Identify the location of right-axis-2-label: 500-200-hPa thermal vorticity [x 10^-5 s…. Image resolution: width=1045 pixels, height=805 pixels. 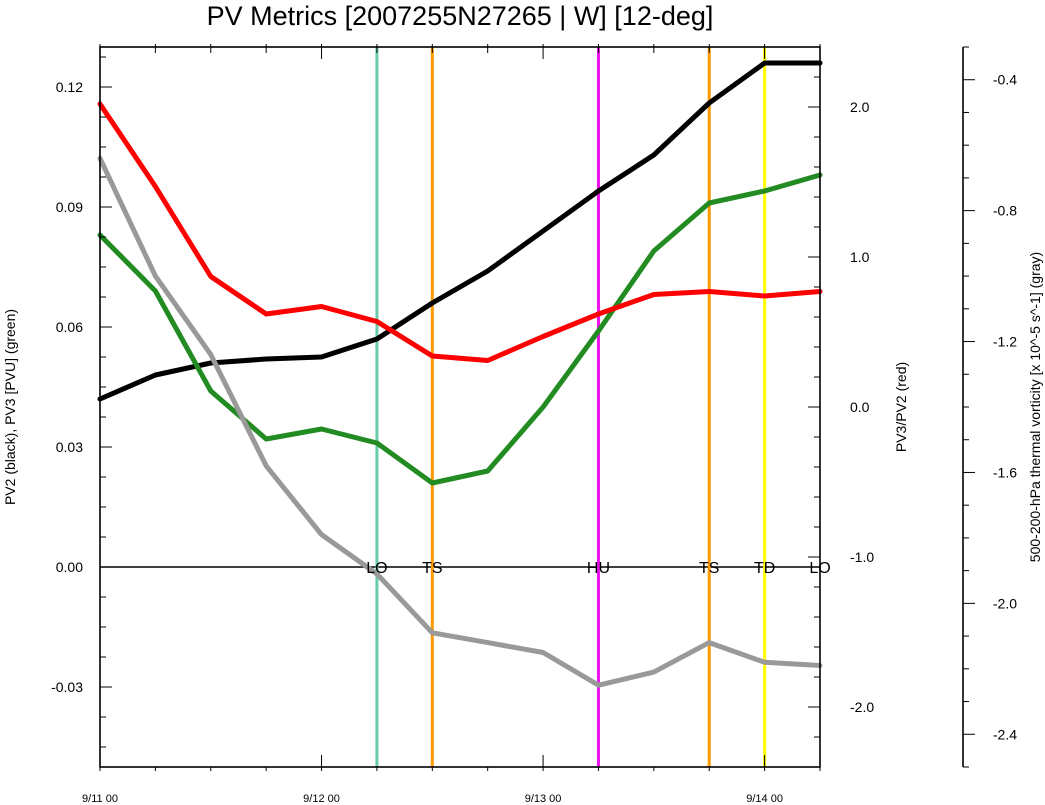
(1035, 407).